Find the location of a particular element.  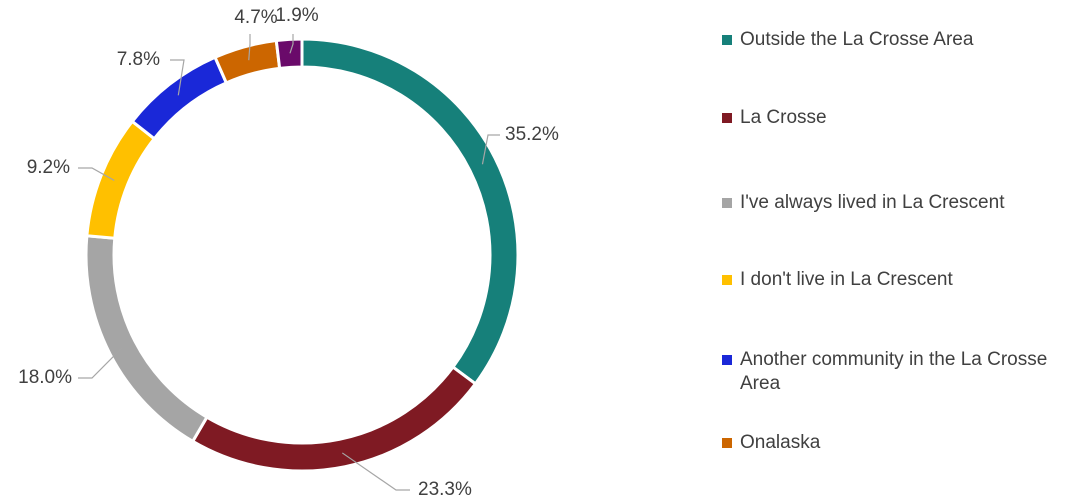

legend-entry: I've always lived in La Crescent is located at coordinates (892, 203).